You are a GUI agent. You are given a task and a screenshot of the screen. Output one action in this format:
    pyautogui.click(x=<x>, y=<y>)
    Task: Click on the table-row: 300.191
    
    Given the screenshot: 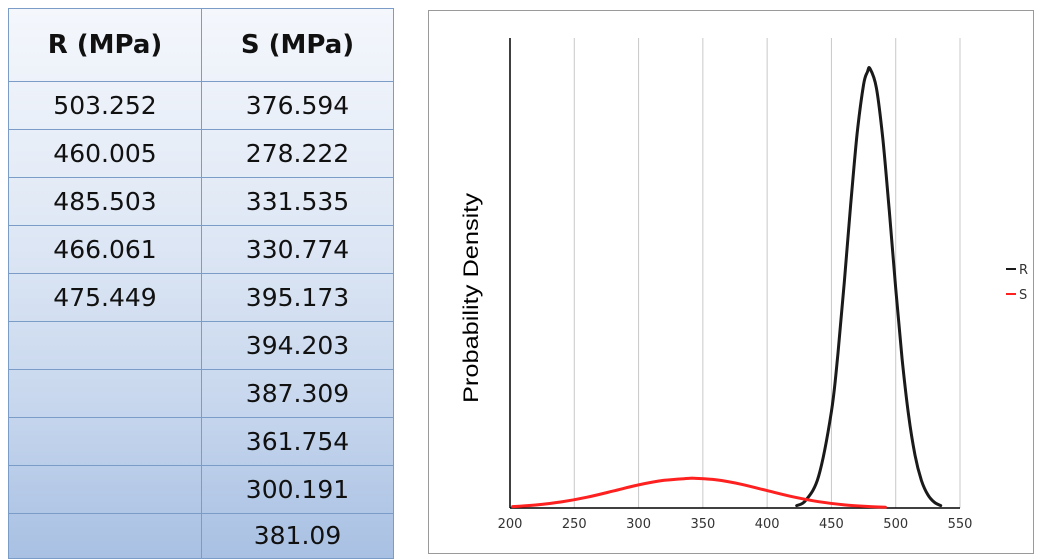 What is the action you would take?
    pyautogui.click(x=201, y=489)
    